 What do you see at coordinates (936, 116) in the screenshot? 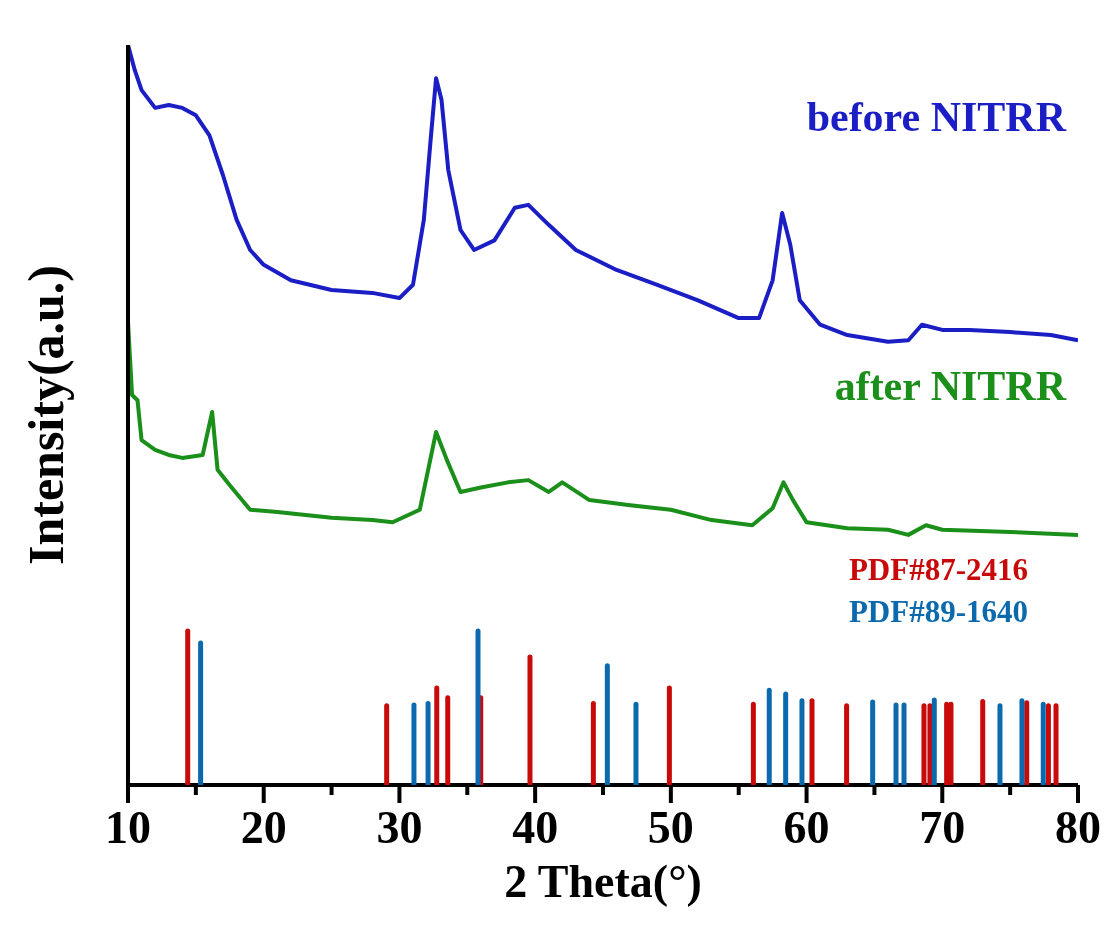
I see `series-label: before NITRR` at bounding box center [936, 116].